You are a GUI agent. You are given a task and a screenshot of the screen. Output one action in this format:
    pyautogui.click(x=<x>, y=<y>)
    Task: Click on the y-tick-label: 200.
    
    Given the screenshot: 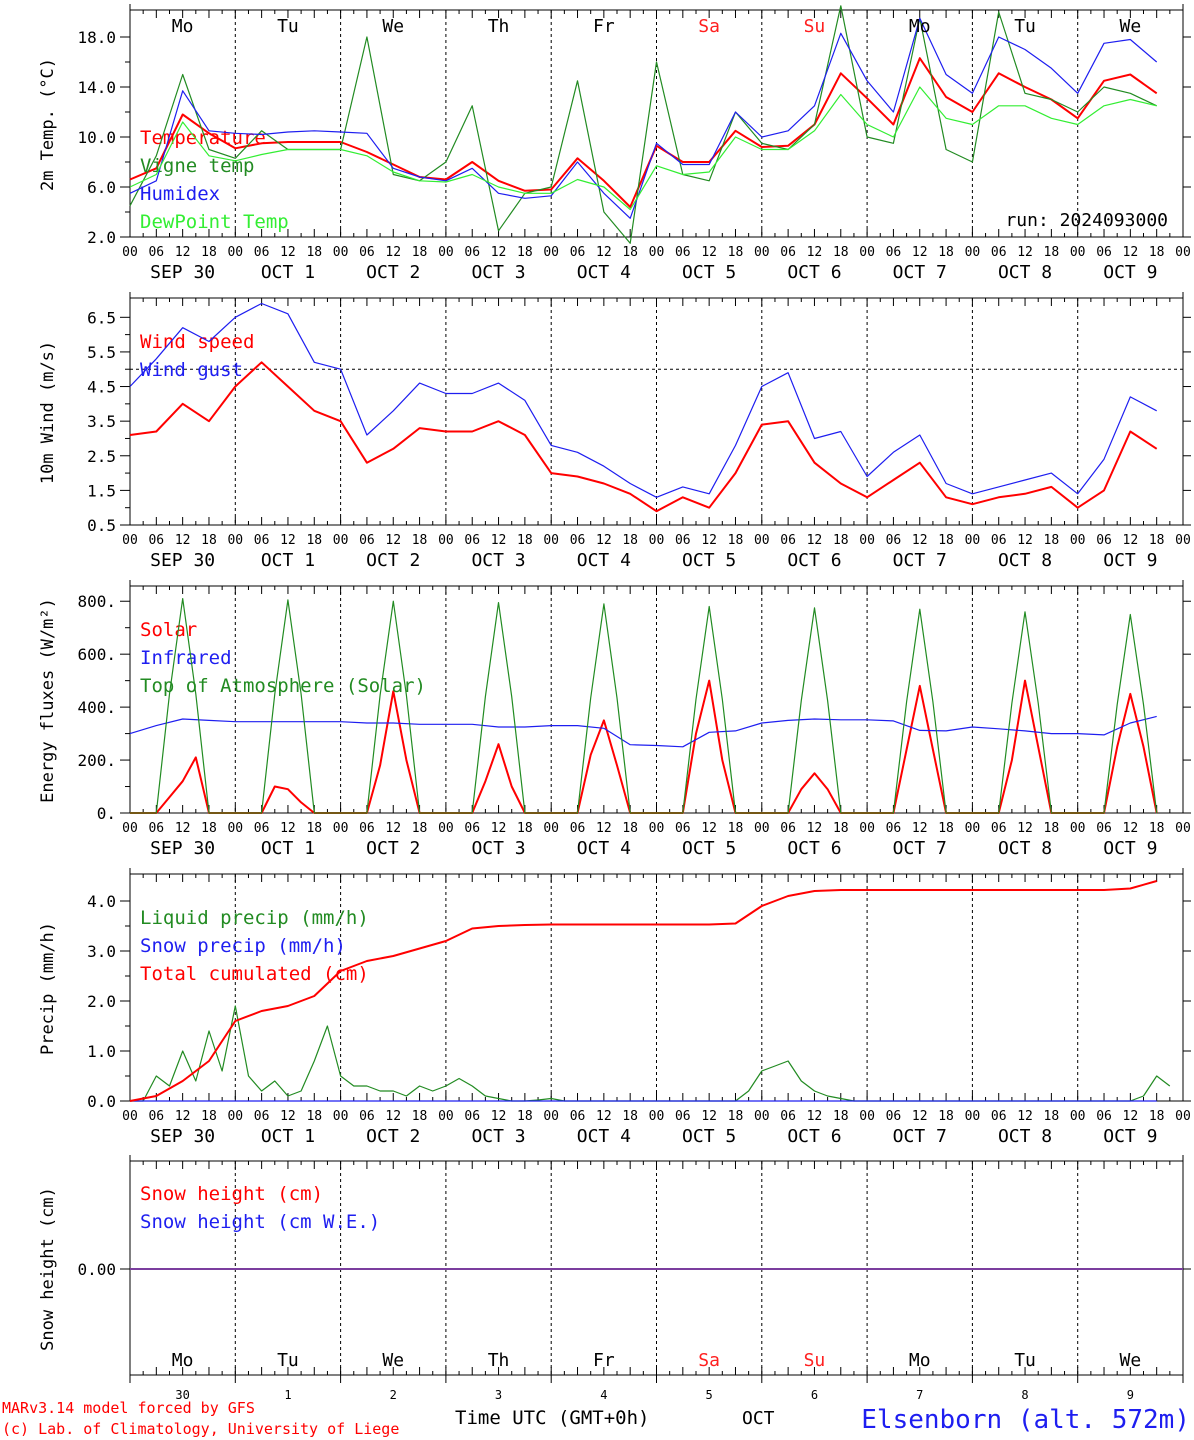 What is the action you would take?
    pyautogui.click(x=96, y=760)
    